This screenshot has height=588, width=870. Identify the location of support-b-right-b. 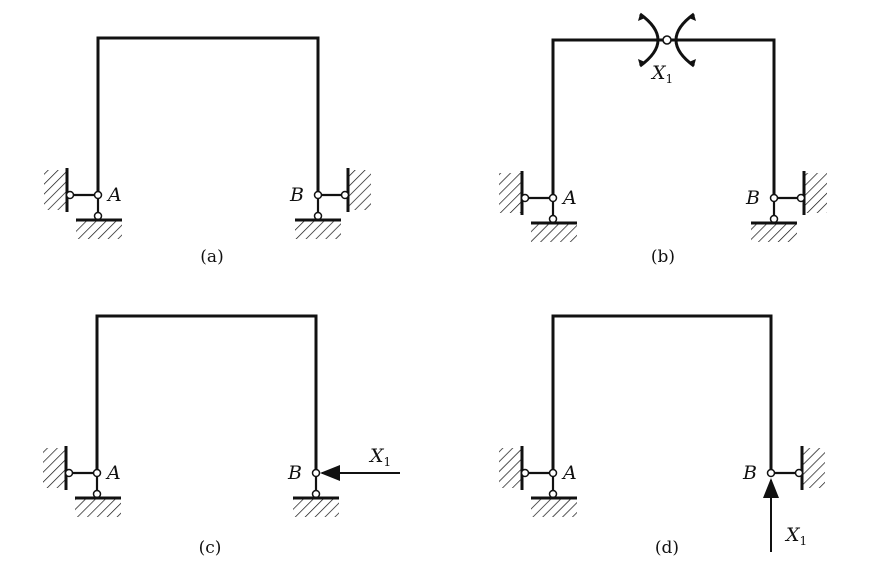
(789, 206).